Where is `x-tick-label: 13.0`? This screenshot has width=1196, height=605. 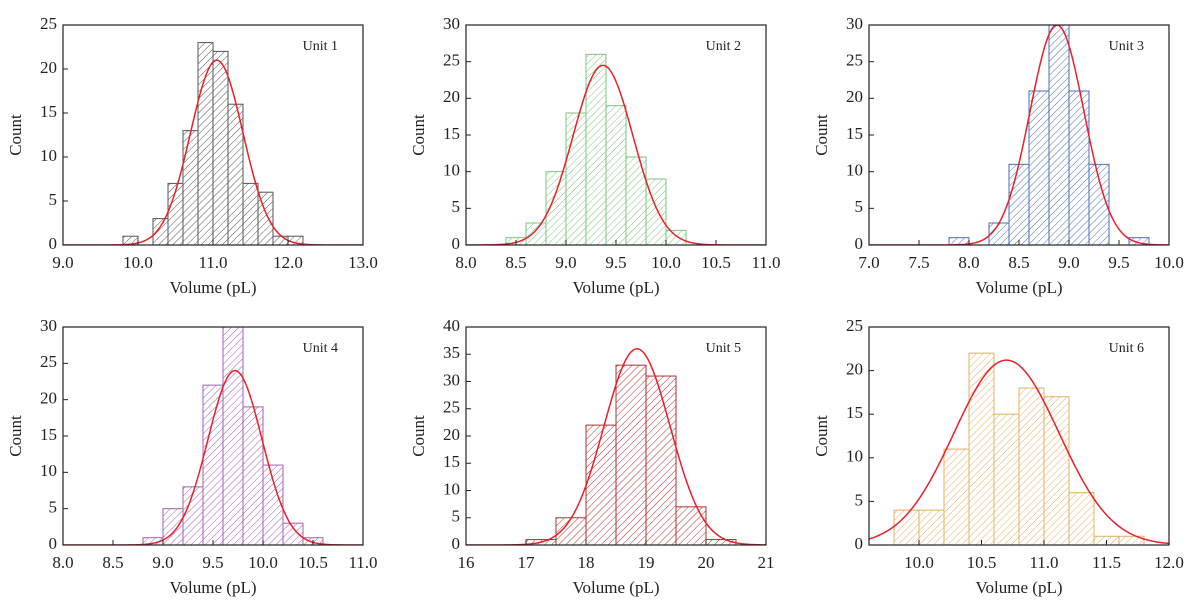 x-tick-label: 13.0 is located at coordinates (363, 262).